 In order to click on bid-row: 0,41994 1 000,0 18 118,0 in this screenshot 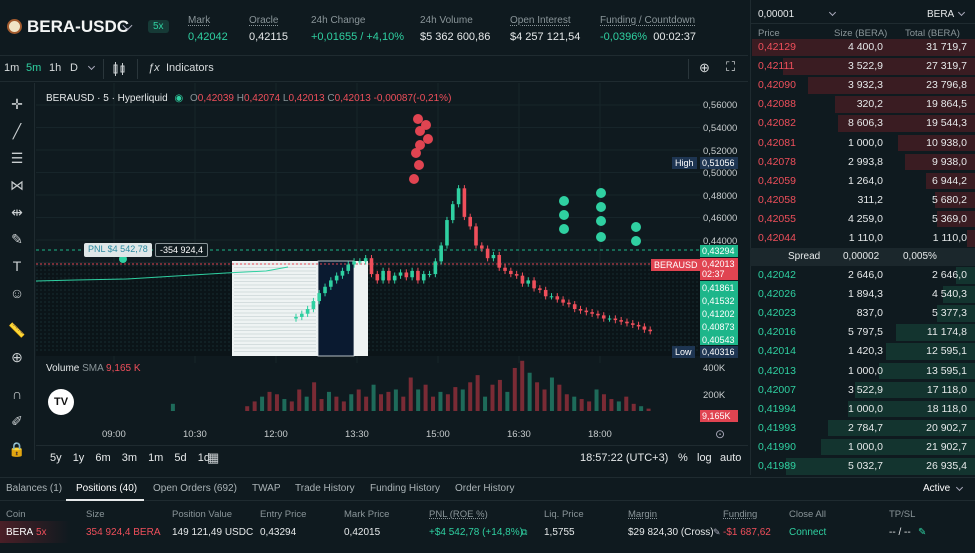, I will do `click(862, 409)`.